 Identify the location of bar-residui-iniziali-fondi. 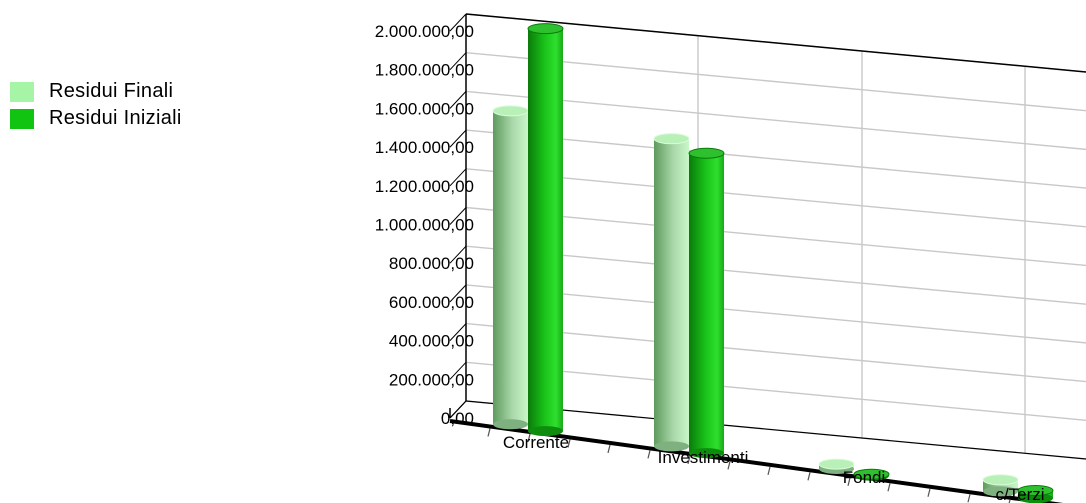
(871, 474).